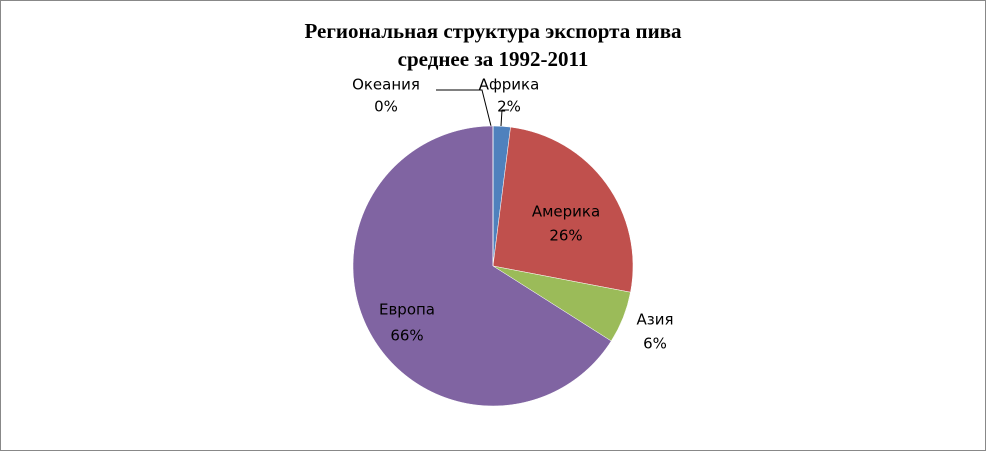 The width and height of the screenshot is (986, 451). What do you see at coordinates (509, 107) in the screenshot?
I see `slice-value-label: 2%` at bounding box center [509, 107].